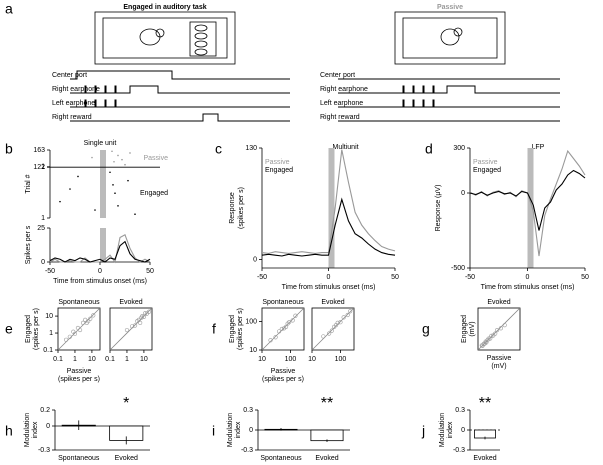 This screenshot has width=603, height=465. What do you see at coordinates (103, 184) in the screenshot?
I see `stimulus-bar` at bounding box center [103, 184].